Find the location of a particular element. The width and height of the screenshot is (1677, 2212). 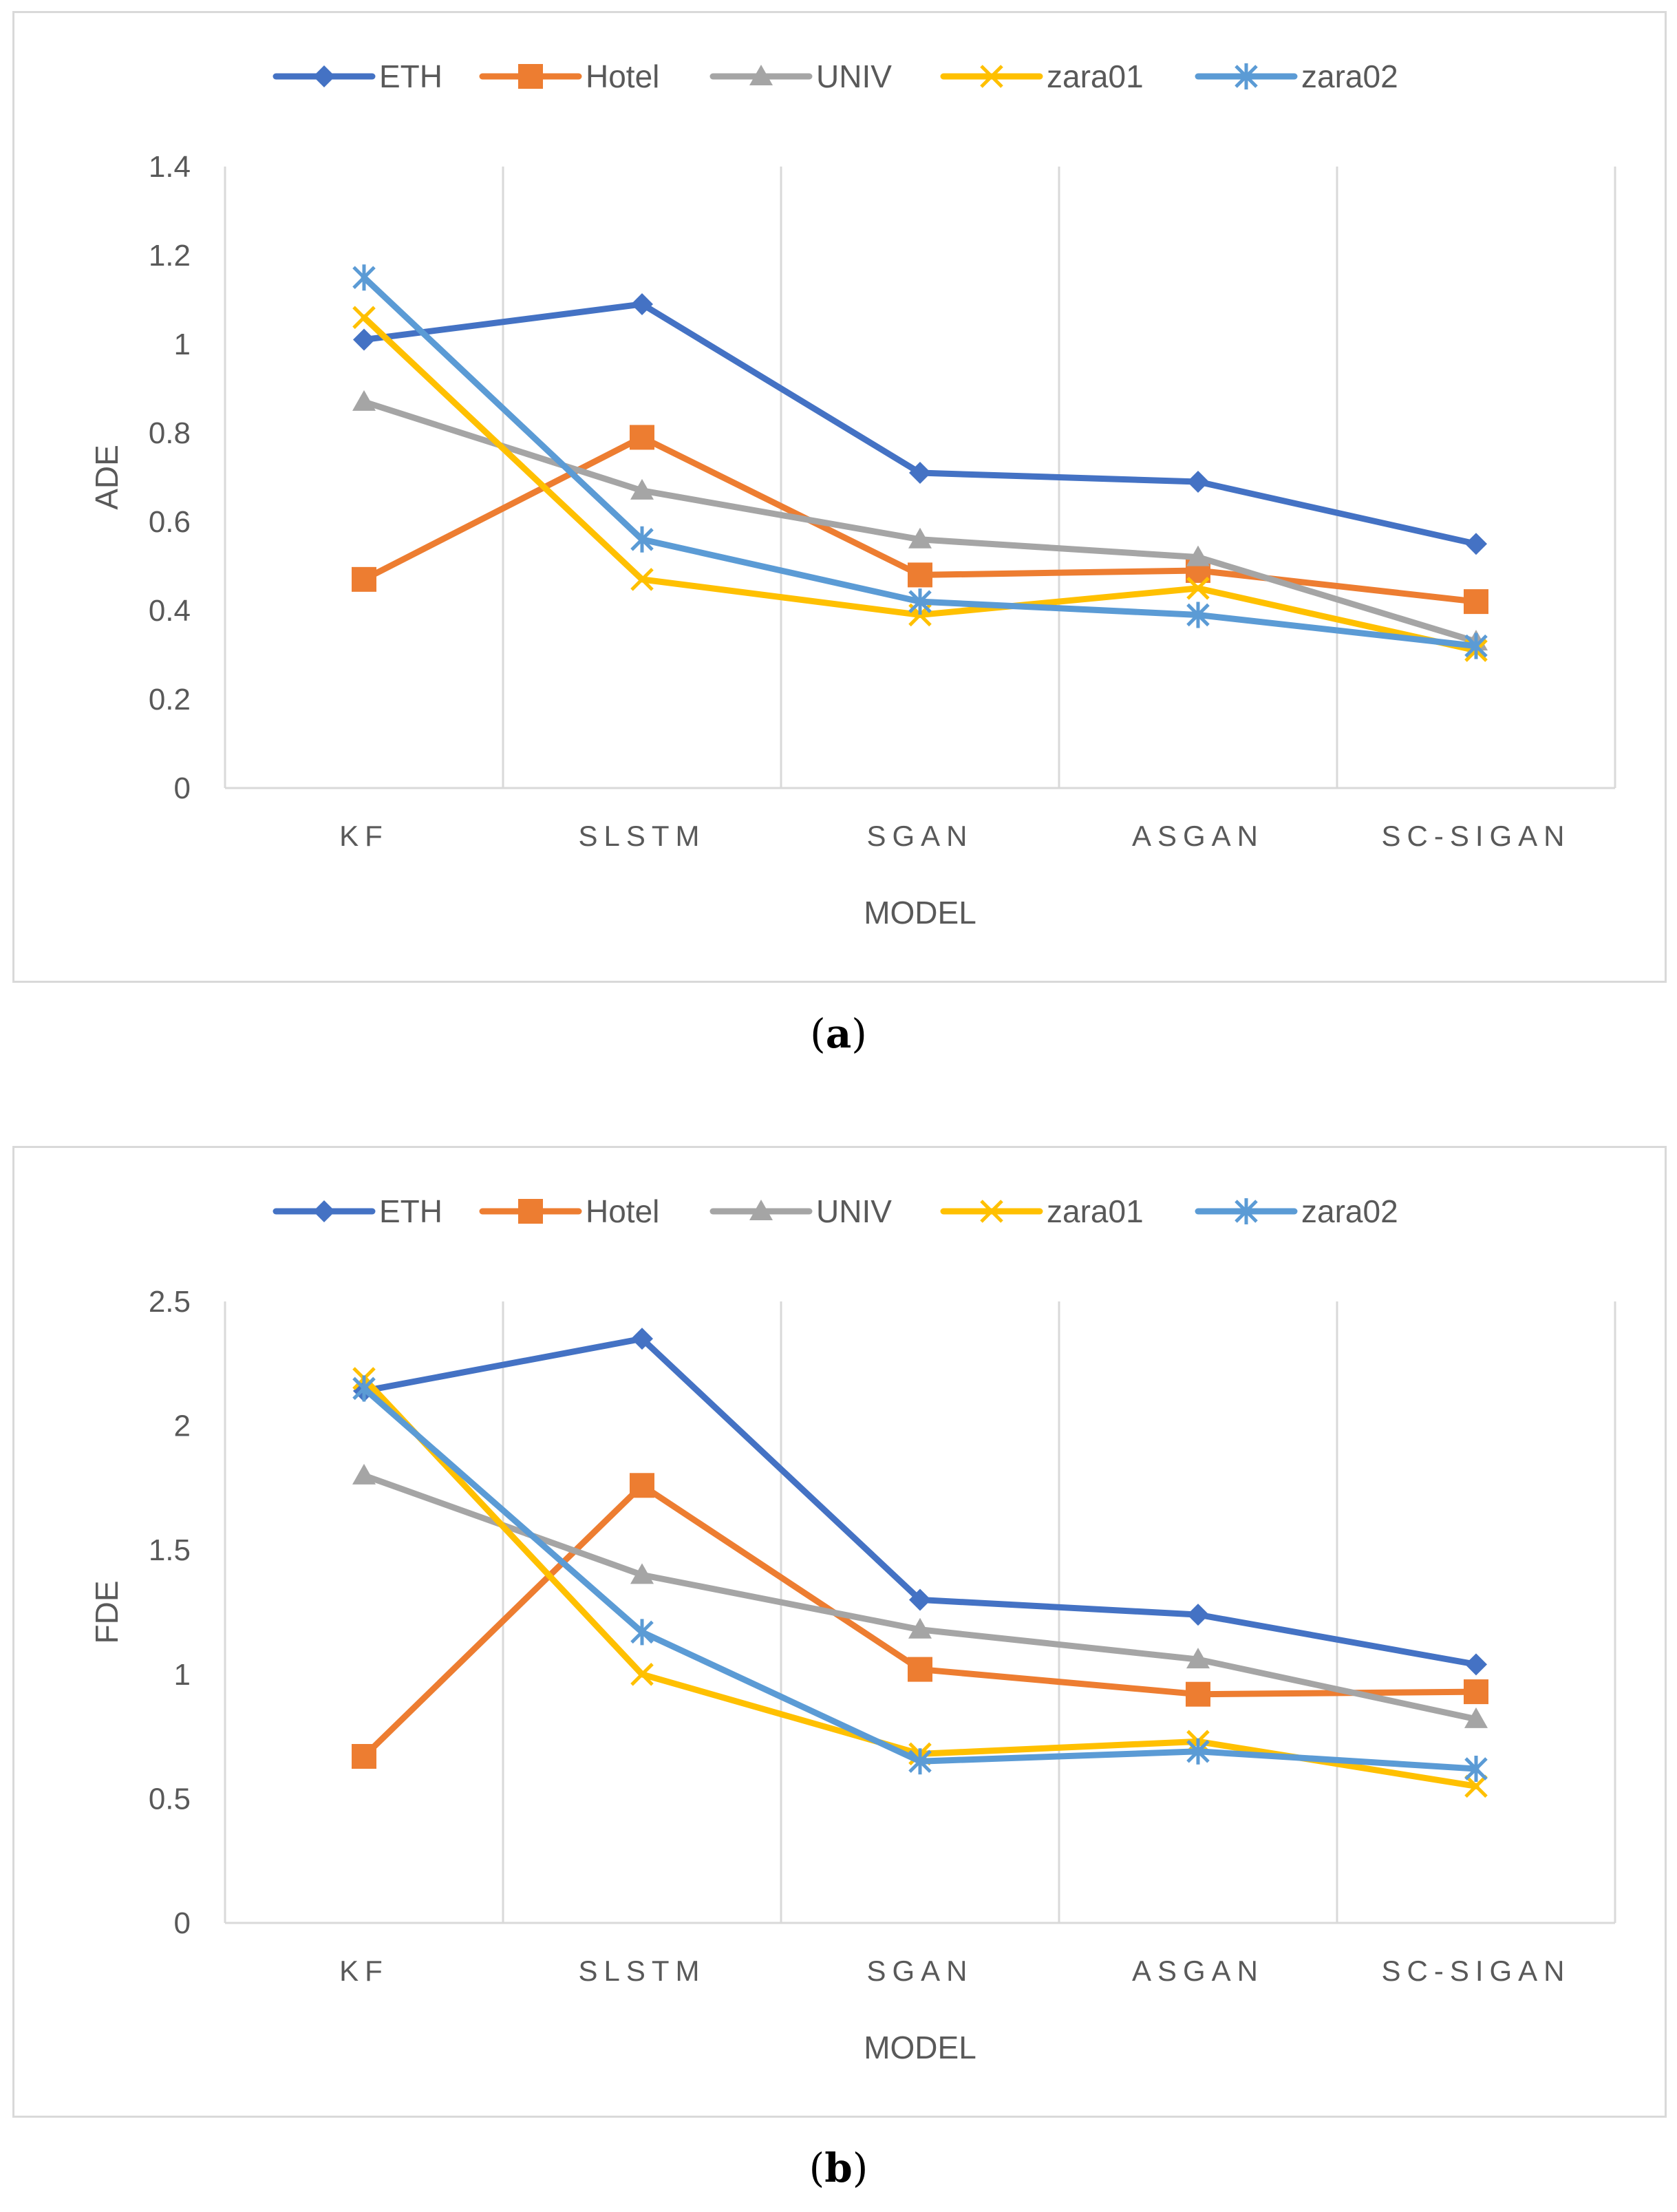

fde-point-hotel-sgan is located at coordinates (920, 1669).